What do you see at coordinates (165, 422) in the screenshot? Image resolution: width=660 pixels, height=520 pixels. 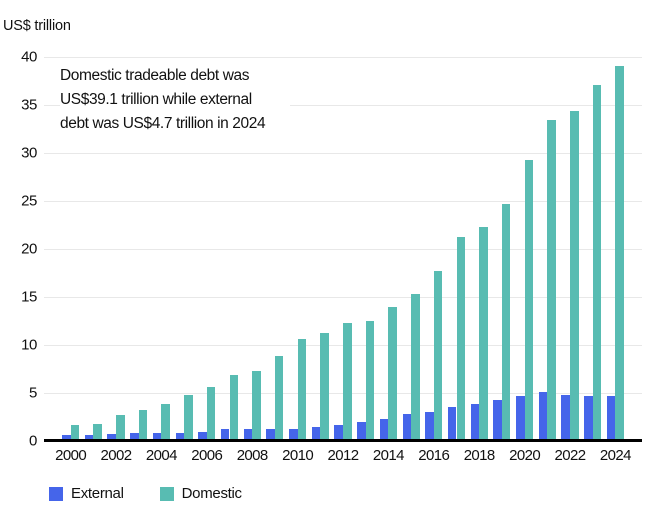 I see `bar-domestic-2004` at bounding box center [165, 422].